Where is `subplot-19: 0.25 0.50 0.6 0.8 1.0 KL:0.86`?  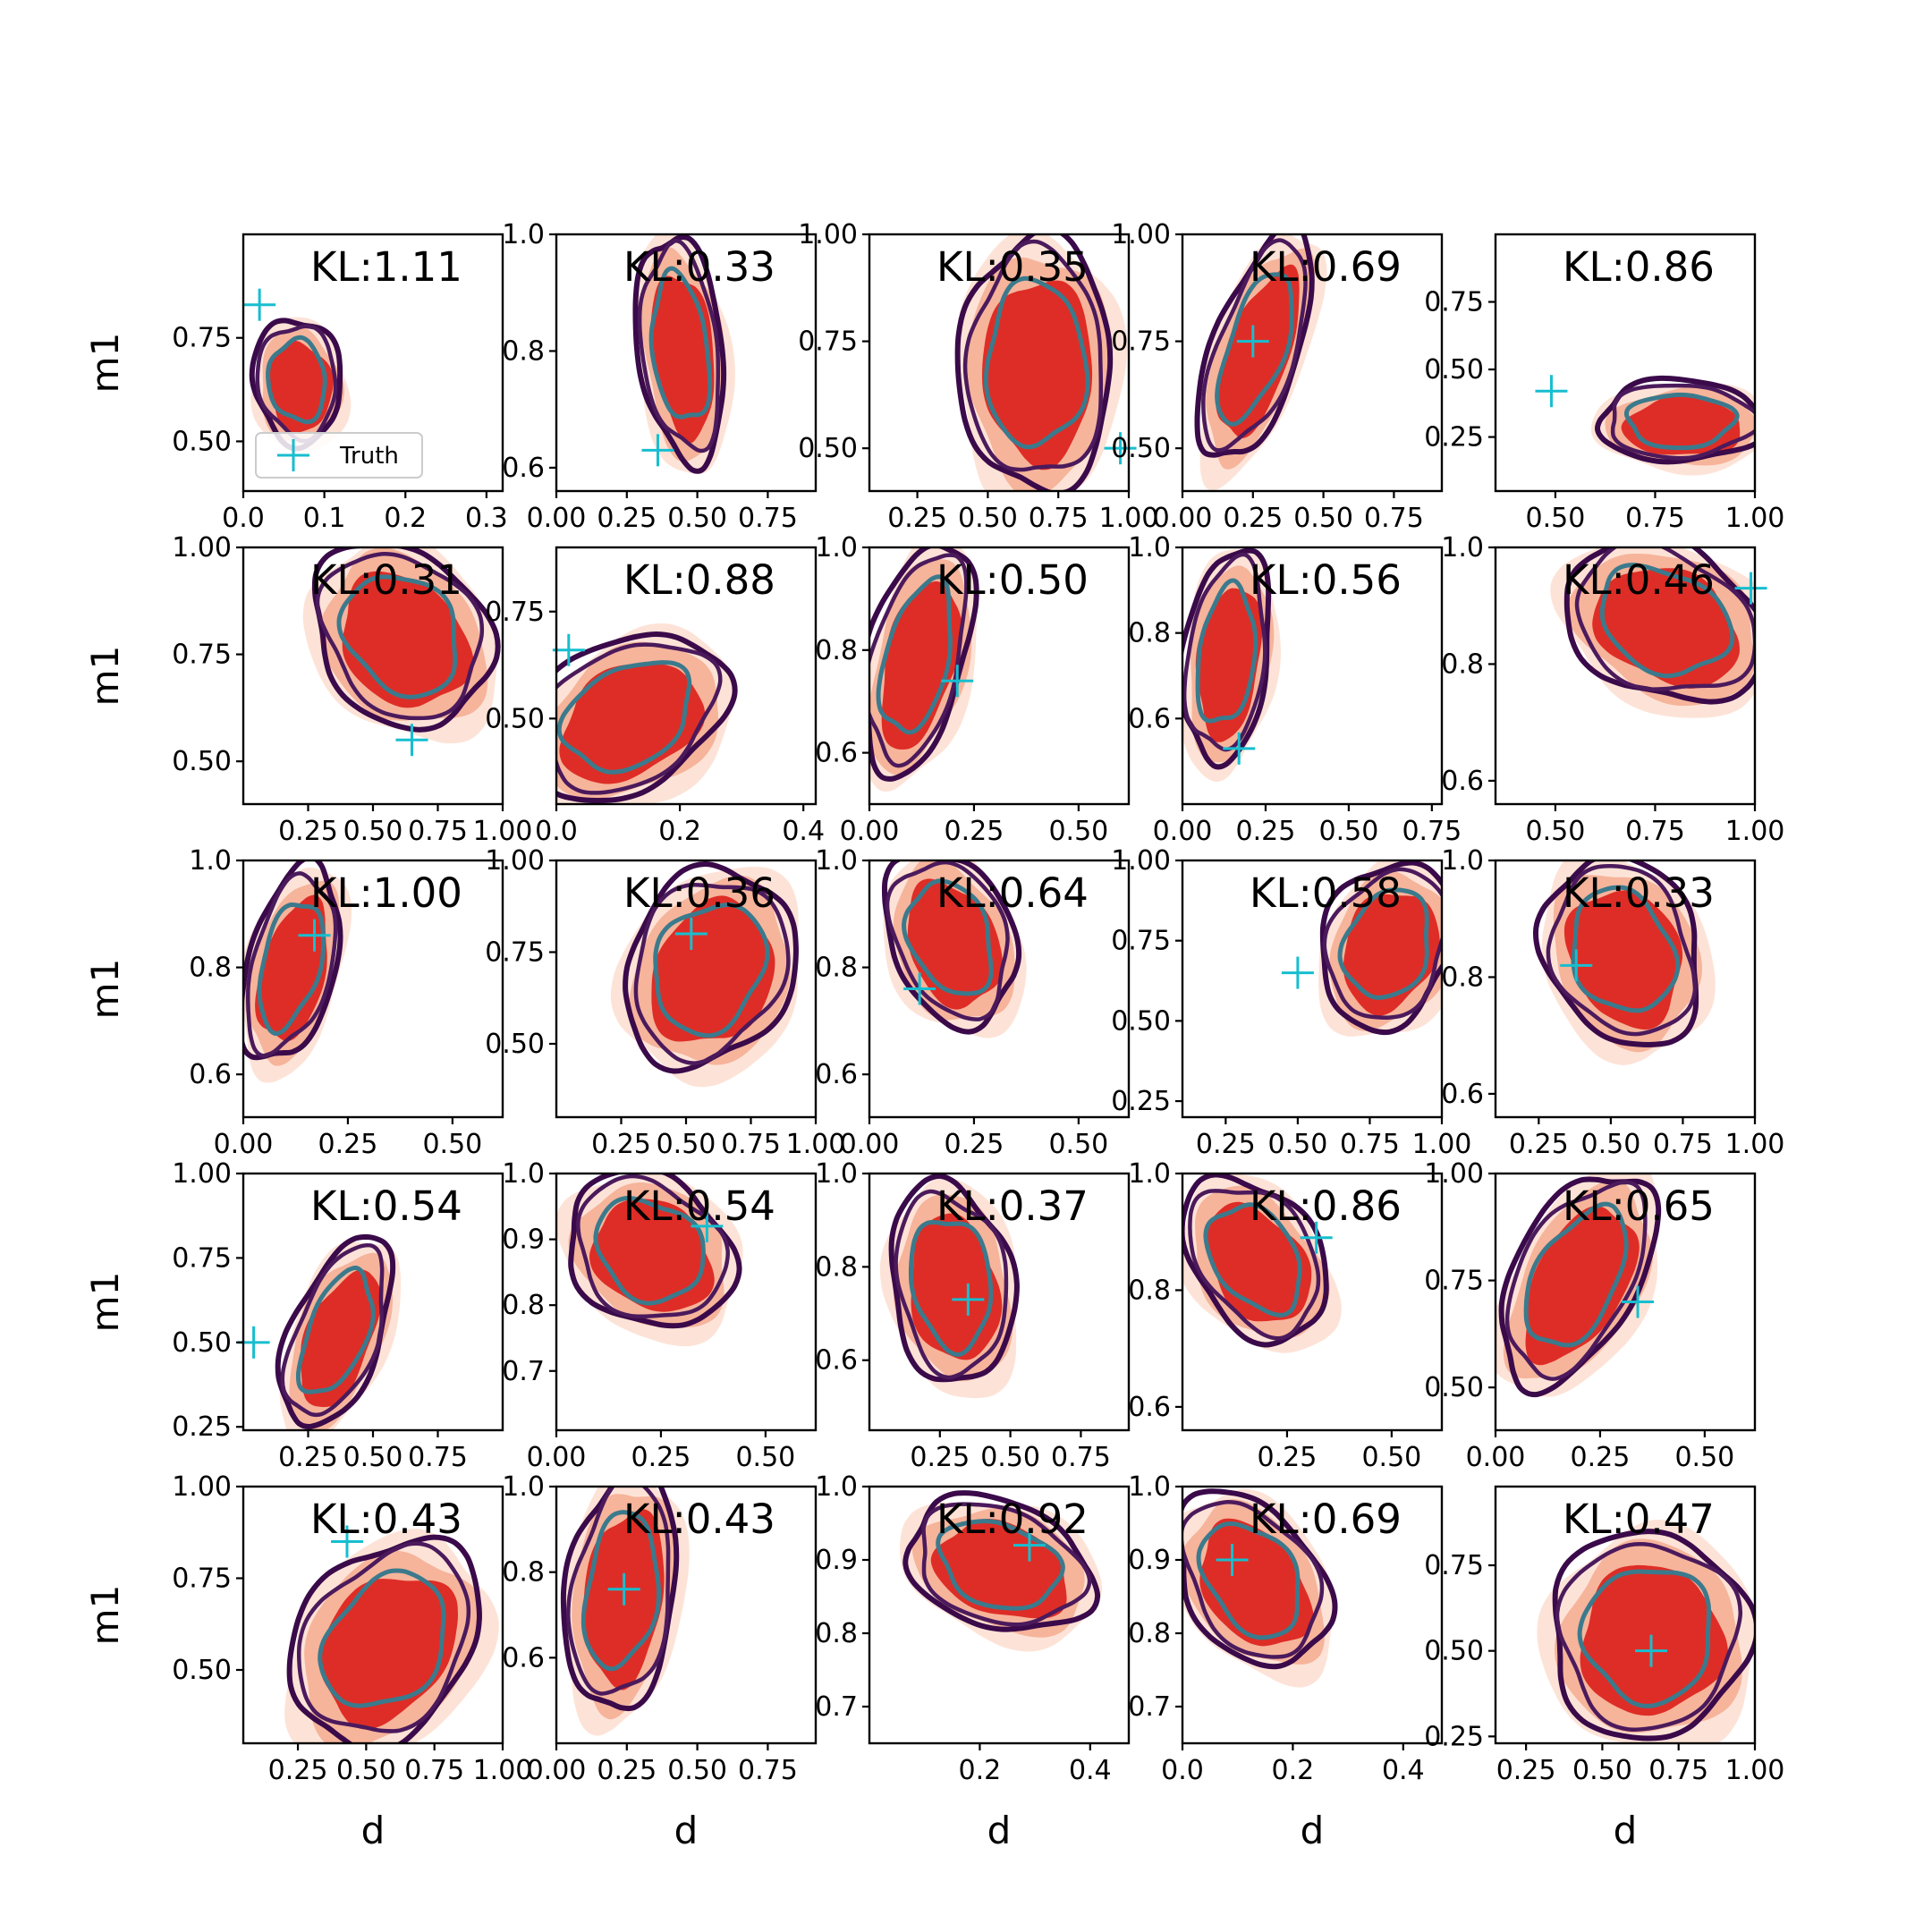 subplot-19: 0.25 0.50 0.6 0.8 1.0 KL:0.86 is located at coordinates (1286, 1315).